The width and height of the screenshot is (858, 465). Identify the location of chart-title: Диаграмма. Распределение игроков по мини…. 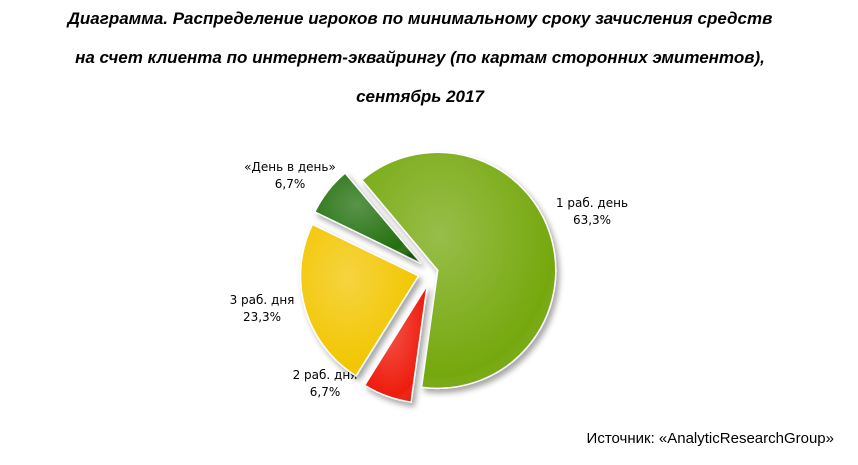
(419, 18).